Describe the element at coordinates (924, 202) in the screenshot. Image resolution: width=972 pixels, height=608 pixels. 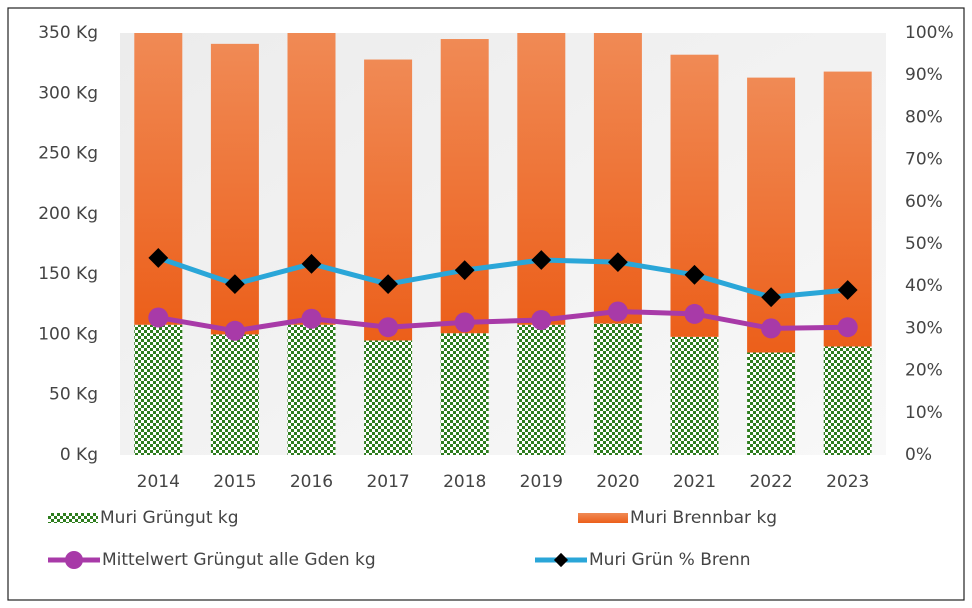
I see `y2-tick-label: 60%` at that location.